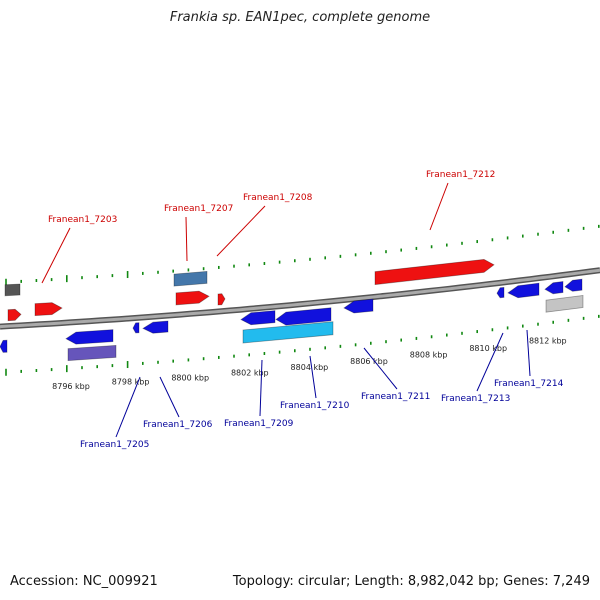 The image size is (600, 600). I want to click on scale-tick-label: 8802 kbp, so click(250, 372).